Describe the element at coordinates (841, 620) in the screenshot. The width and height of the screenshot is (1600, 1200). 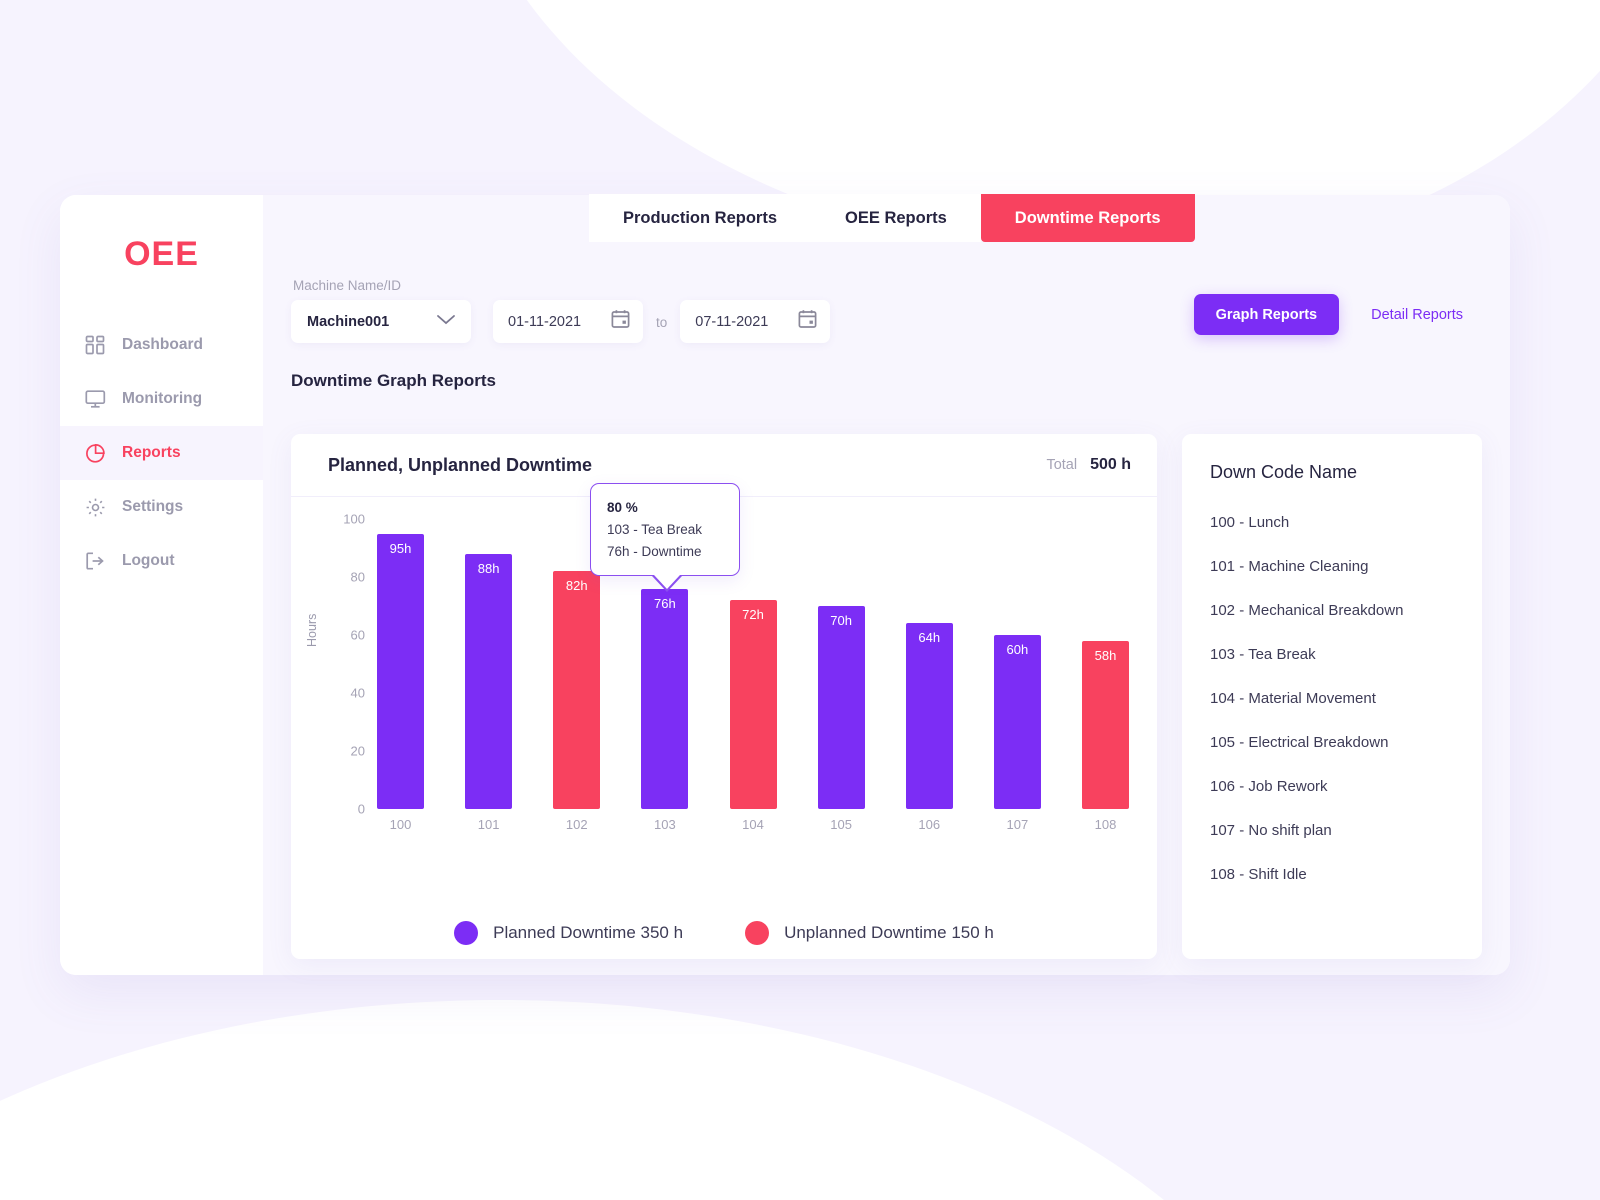
I see `bar-value-label: 70h` at that location.